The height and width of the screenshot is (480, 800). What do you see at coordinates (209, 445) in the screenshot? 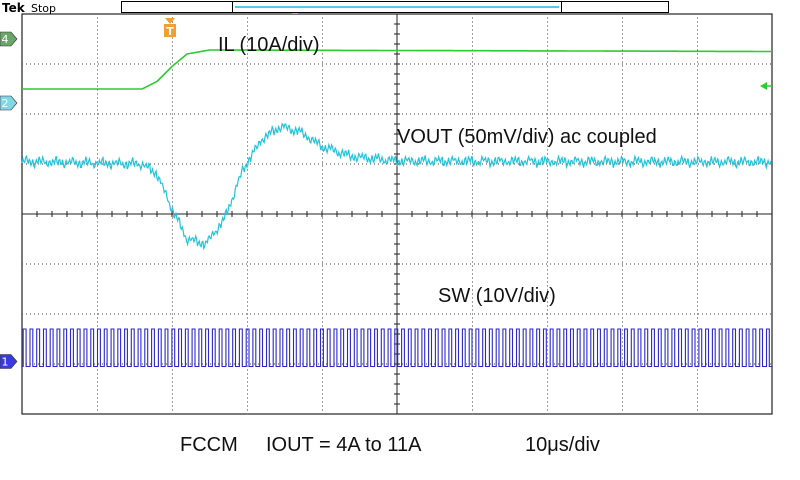
I see `caption-mode: FCCM` at bounding box center [209, 445].